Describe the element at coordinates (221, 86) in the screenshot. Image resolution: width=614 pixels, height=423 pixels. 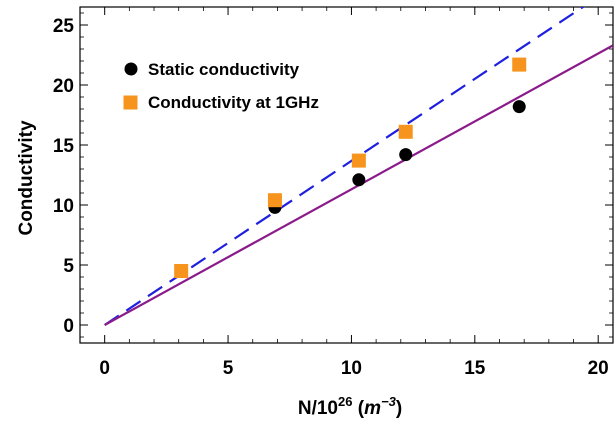
I see `legend: Static conductivity Conductivity at 1GHz` at that location.